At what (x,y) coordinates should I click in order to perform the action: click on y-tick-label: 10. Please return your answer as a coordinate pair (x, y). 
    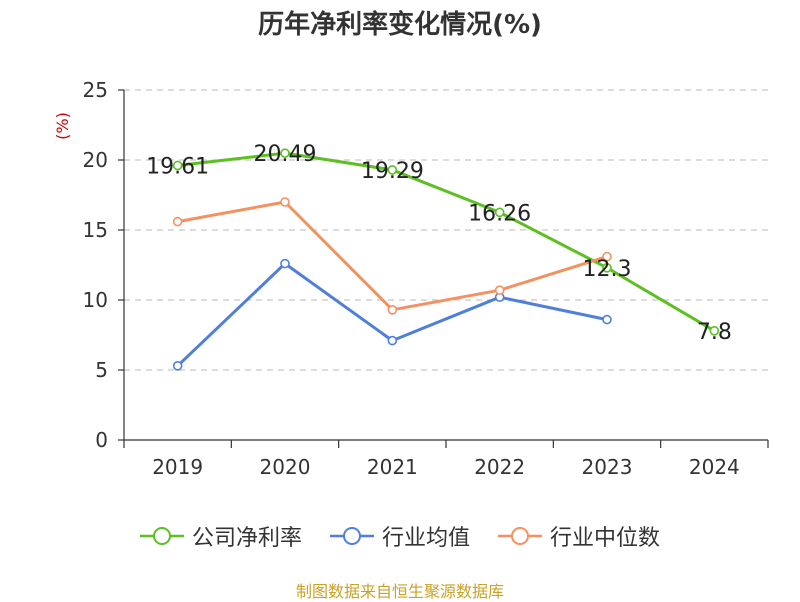
    Looking at the image, I should click on (95, 300).